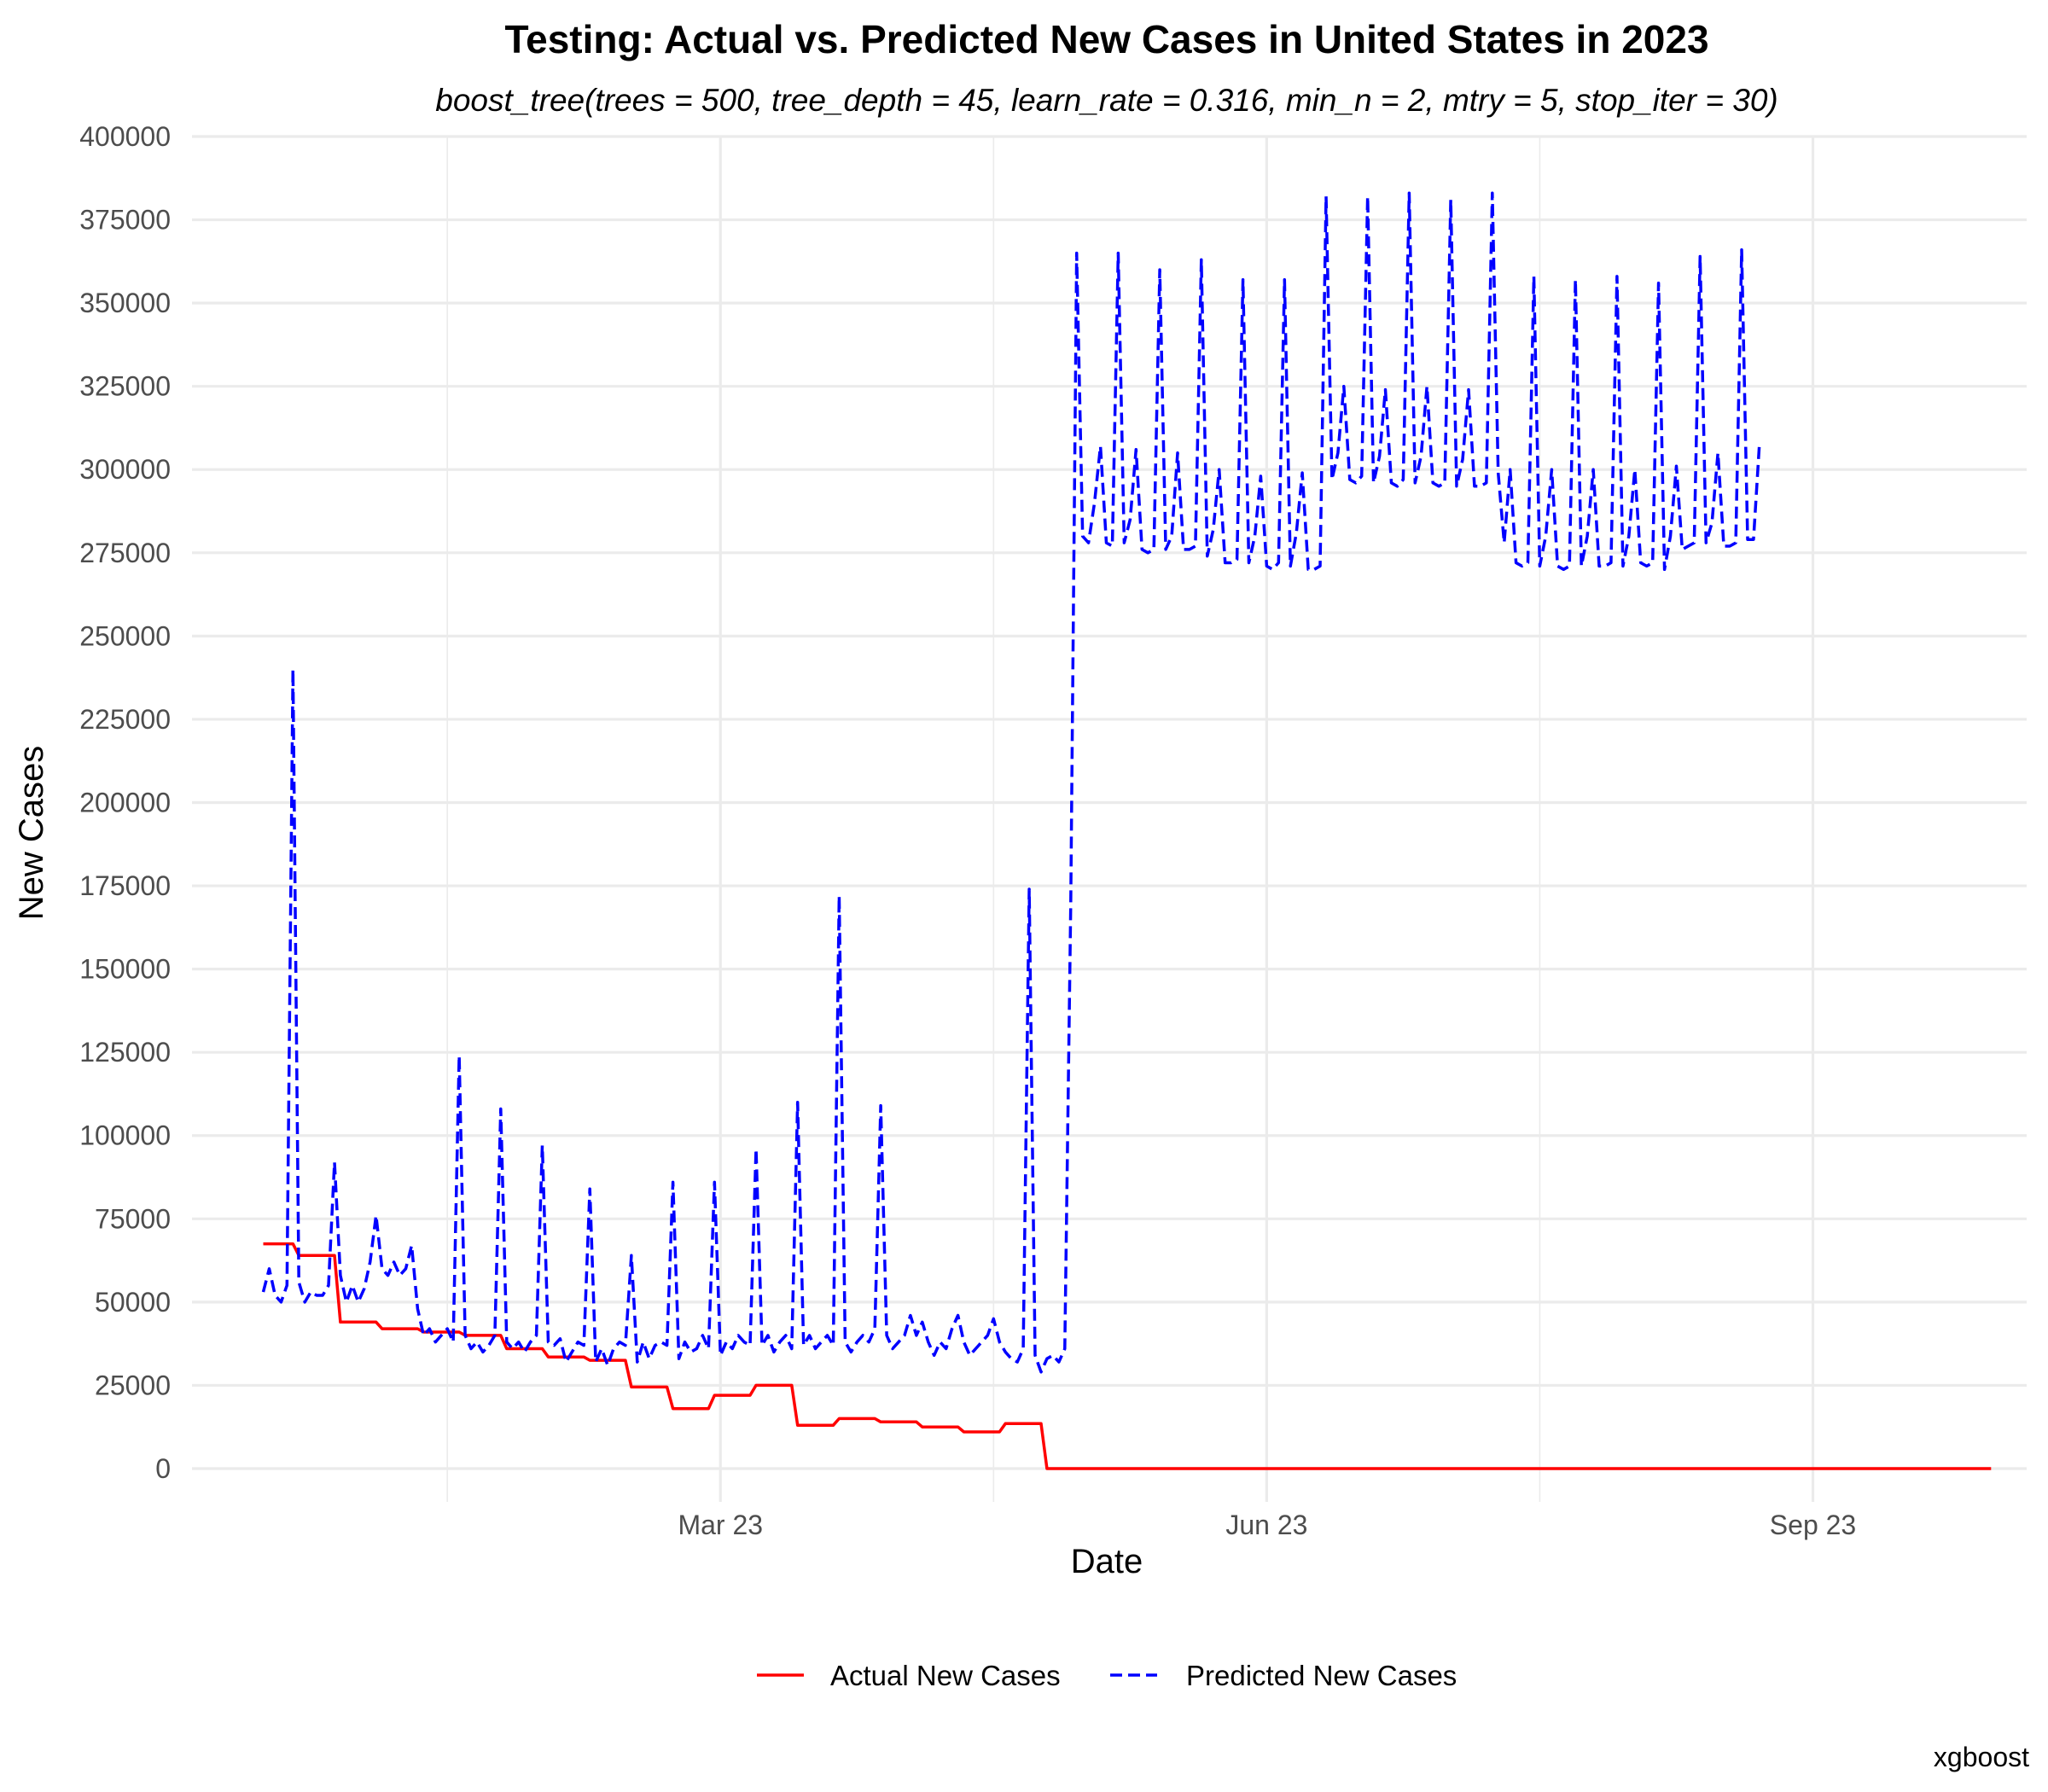 The image size is (2048, 1792). What do you see at coordinates (125, 220) in the screenshot?
I see `y-tick-label: 375000` at bounding box center [125, 220].